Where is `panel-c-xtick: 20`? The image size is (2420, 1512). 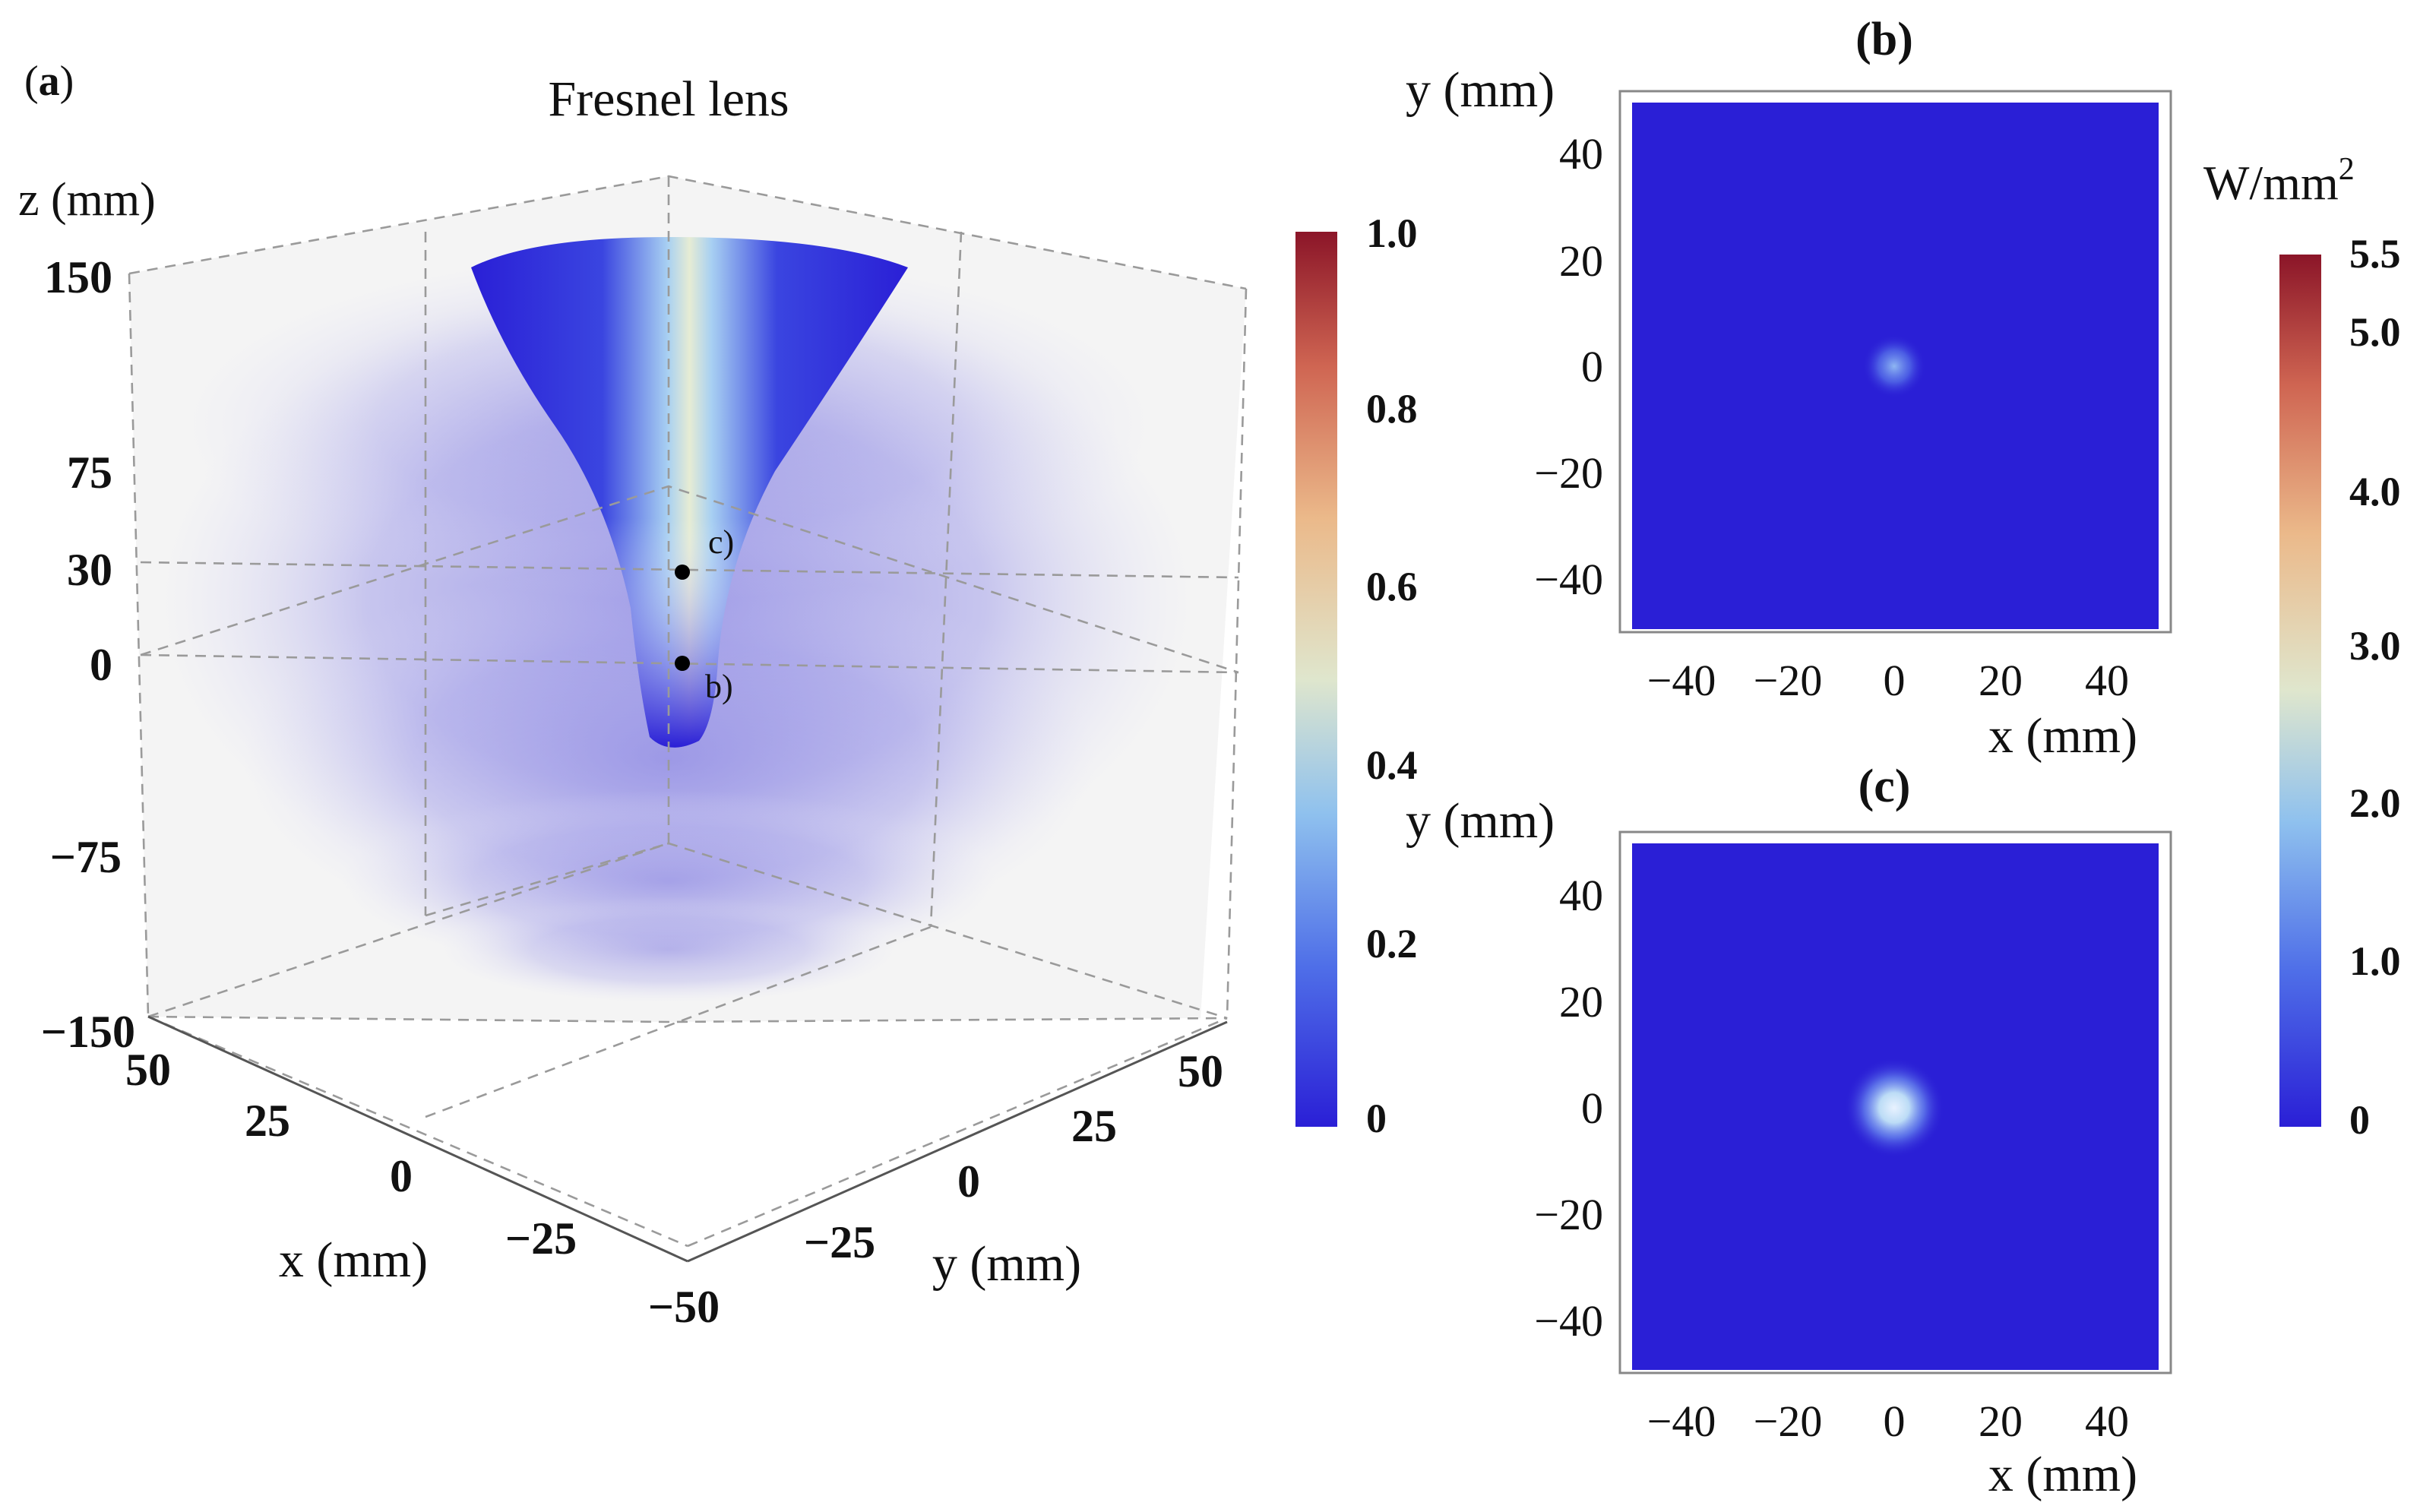
panel-c-xtick: 20 is located at coordinates (2001, 1421).